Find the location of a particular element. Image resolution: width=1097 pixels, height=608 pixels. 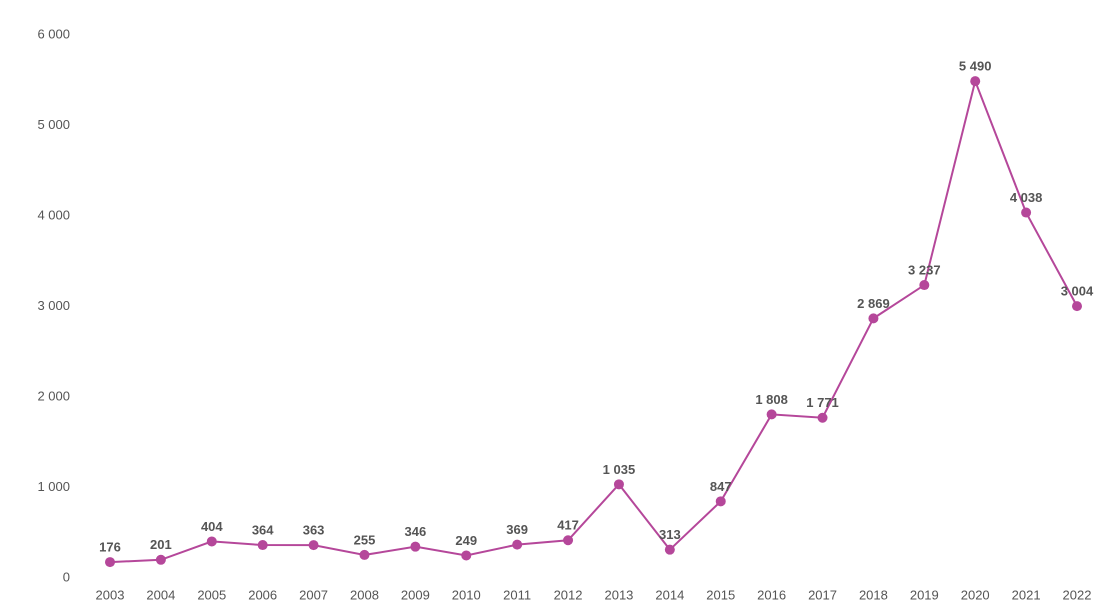

value-label: 5 490 is located at coordinates (975, 66).